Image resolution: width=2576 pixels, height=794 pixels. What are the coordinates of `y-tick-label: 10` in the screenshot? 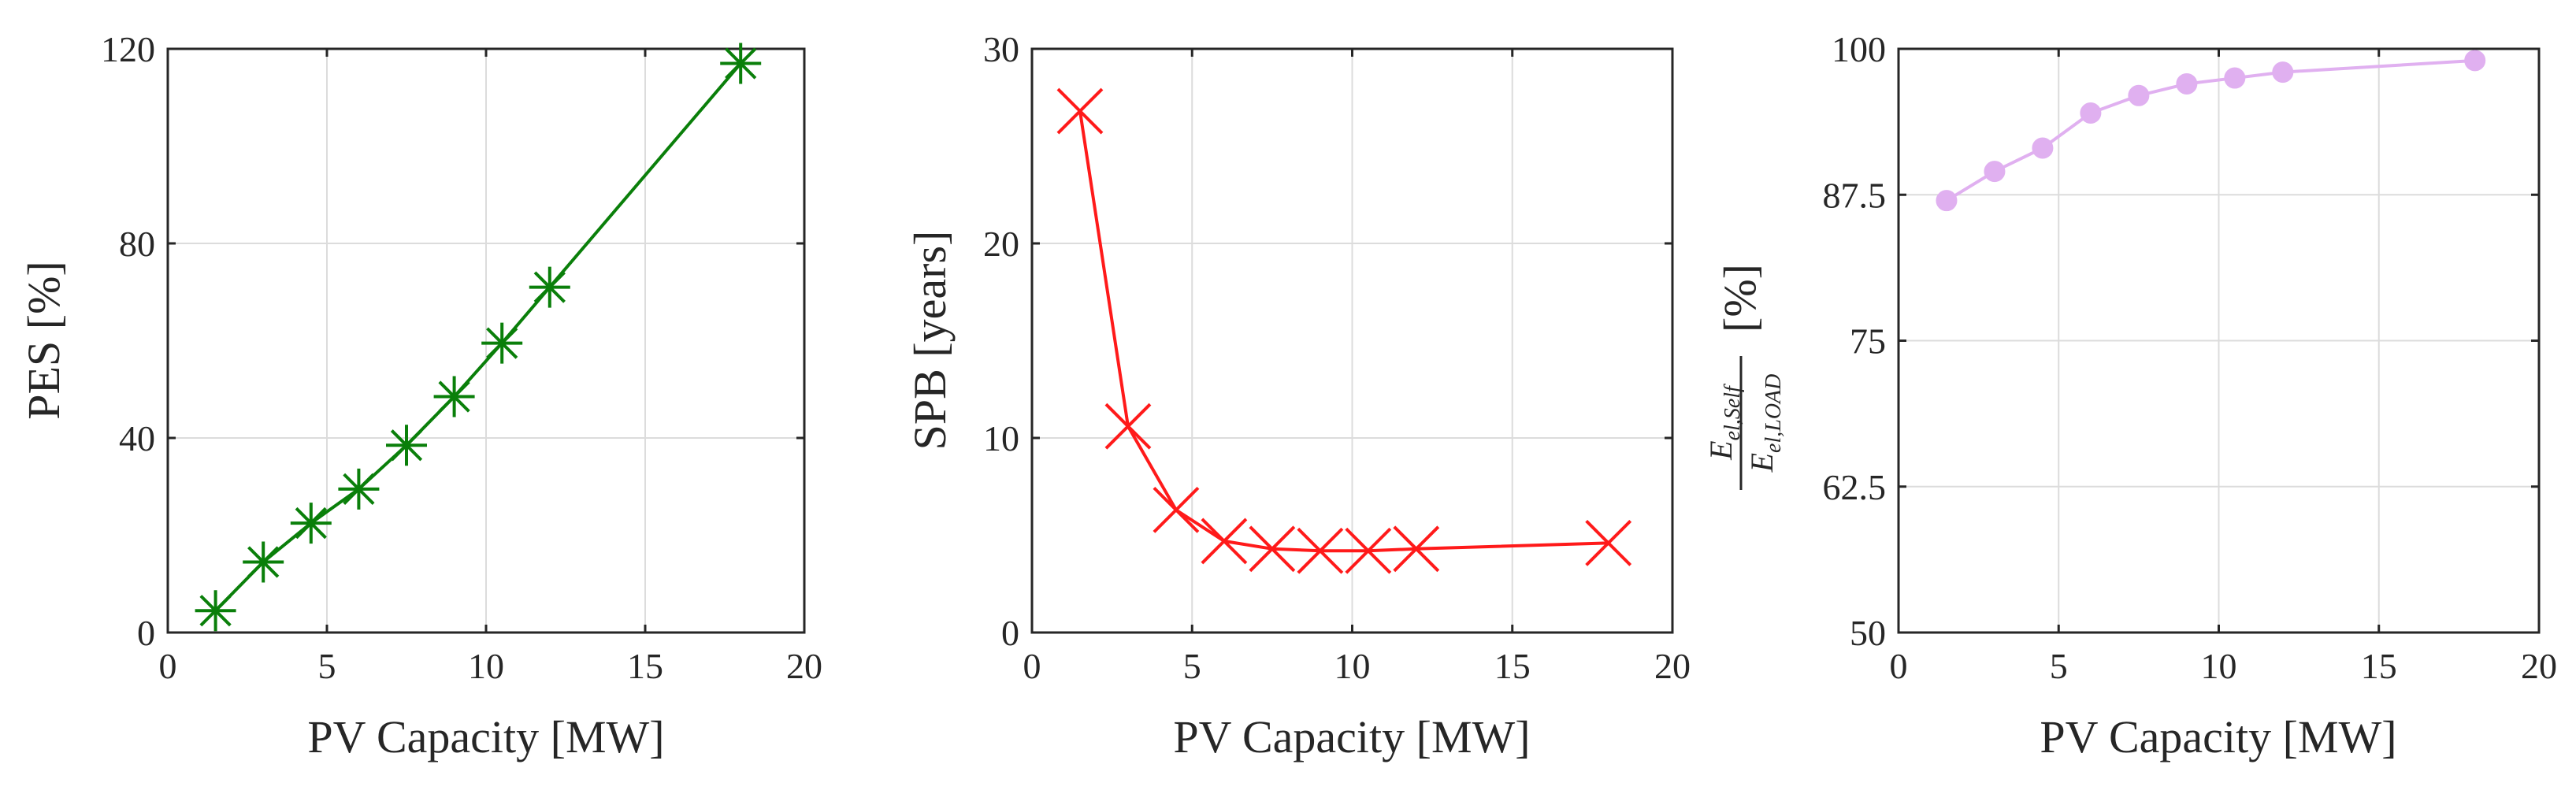 It's located at (1001, 438).